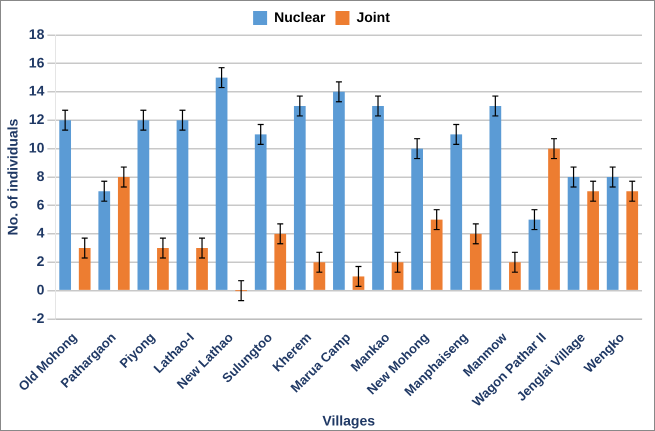 The image size is (655, 431). What do you see at coordinates (36, 119) in the screenshot?
I see `y-tick-label: 12` at bounding box center [36, 119].